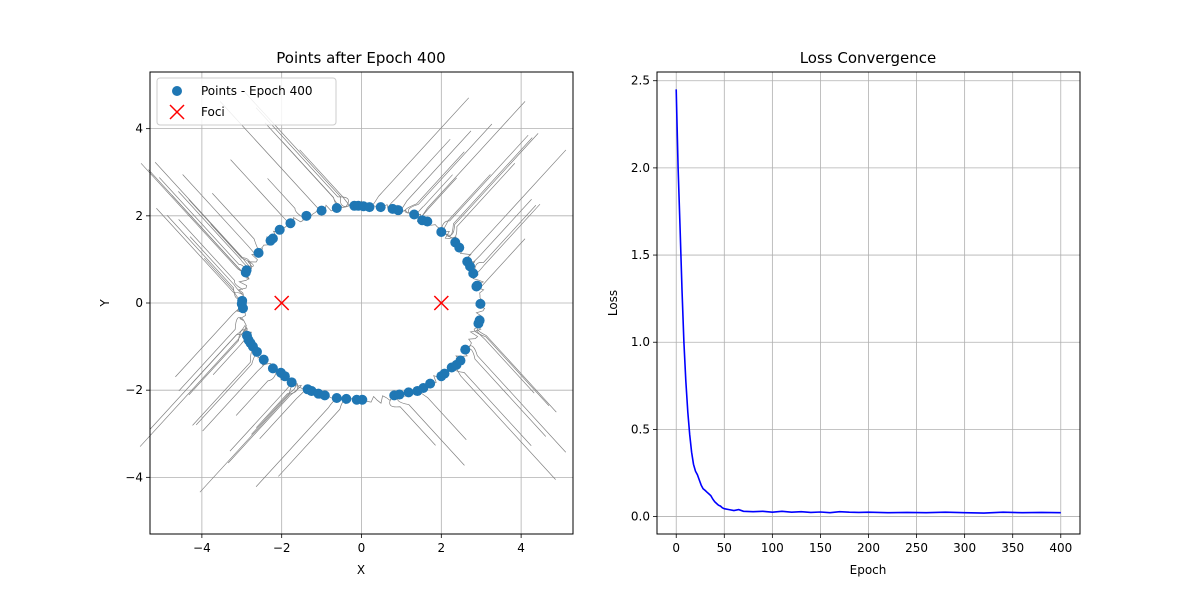  Describe the element at coordinates (282, 548) in the screenshot. I see `scatter-tick-label-x: −2` at that location.